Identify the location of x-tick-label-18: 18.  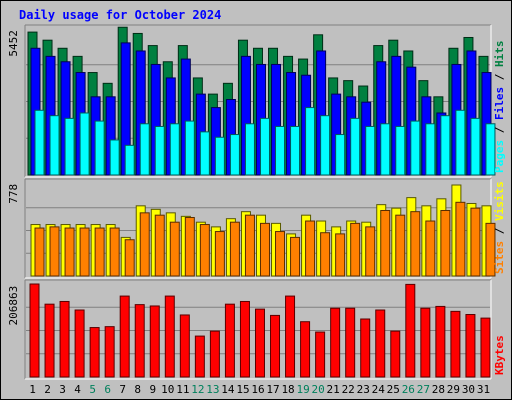
(287, 389).